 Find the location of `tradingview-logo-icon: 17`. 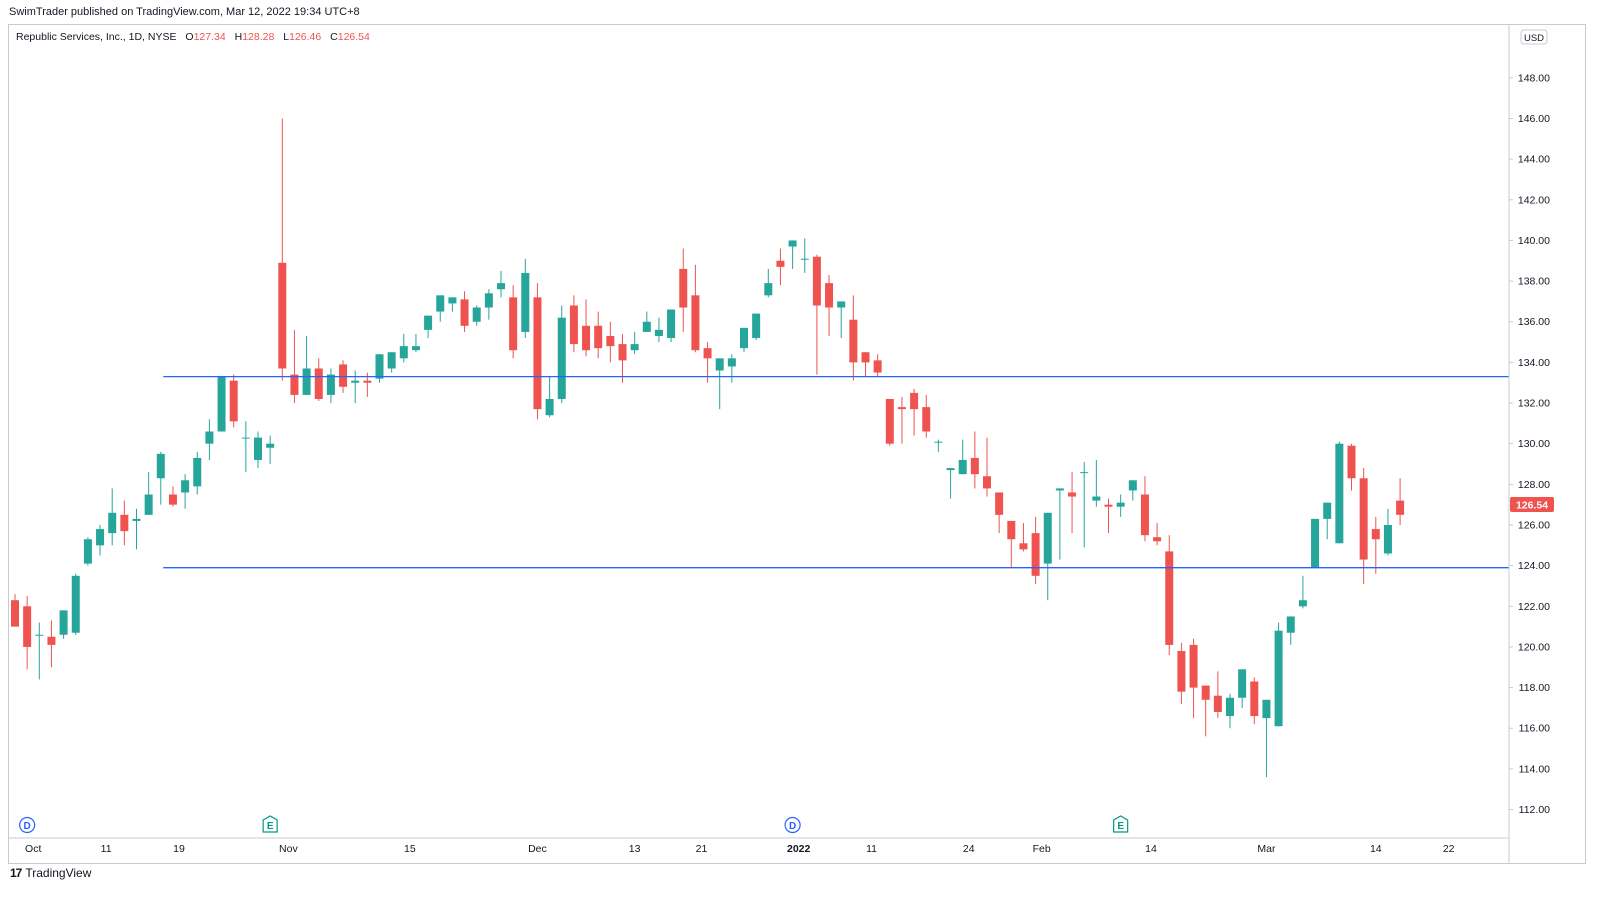

tradingview-logo-icon: 17 is located at coordinates (16, 873).